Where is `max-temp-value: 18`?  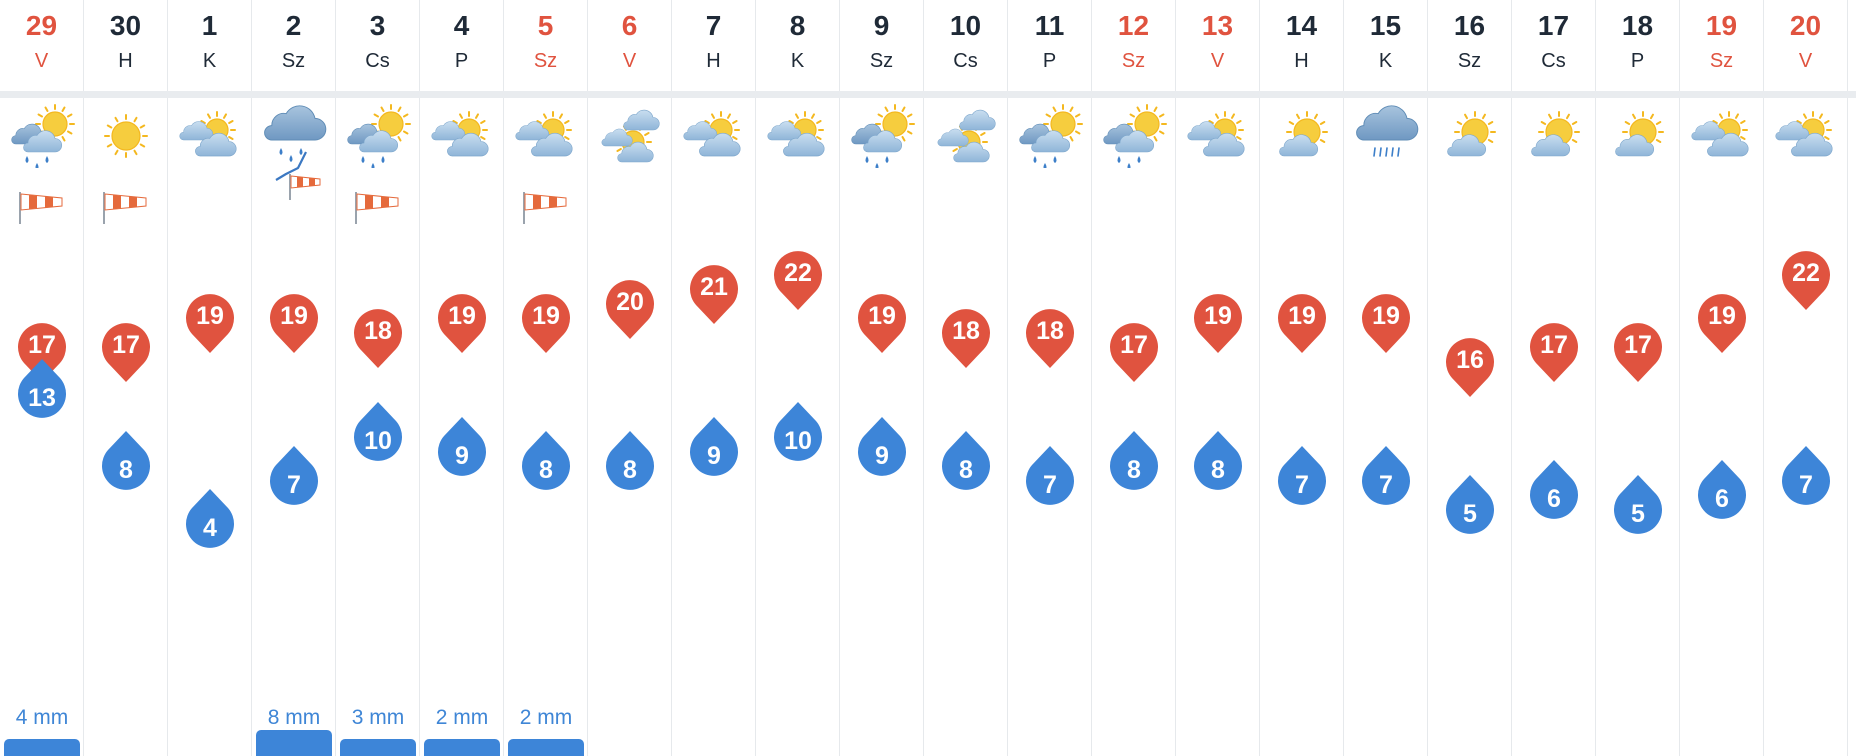
max-temp-value: 18 is located at coordinates (966, 331).